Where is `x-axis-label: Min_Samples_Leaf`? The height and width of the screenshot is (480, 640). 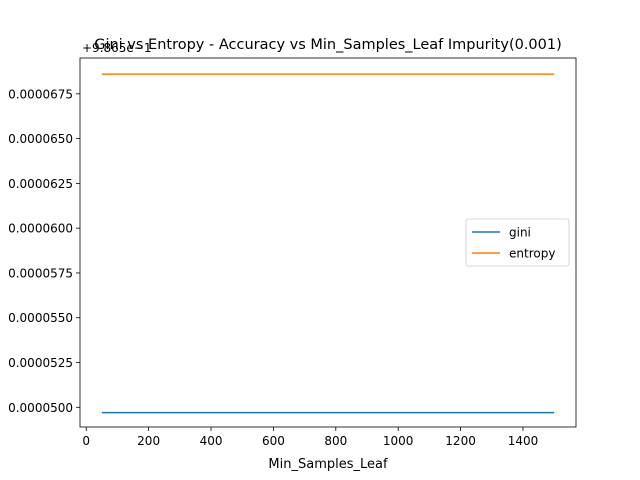
x-axis-label: Min_Samples_Leaf is located at coordinates (328, 464).